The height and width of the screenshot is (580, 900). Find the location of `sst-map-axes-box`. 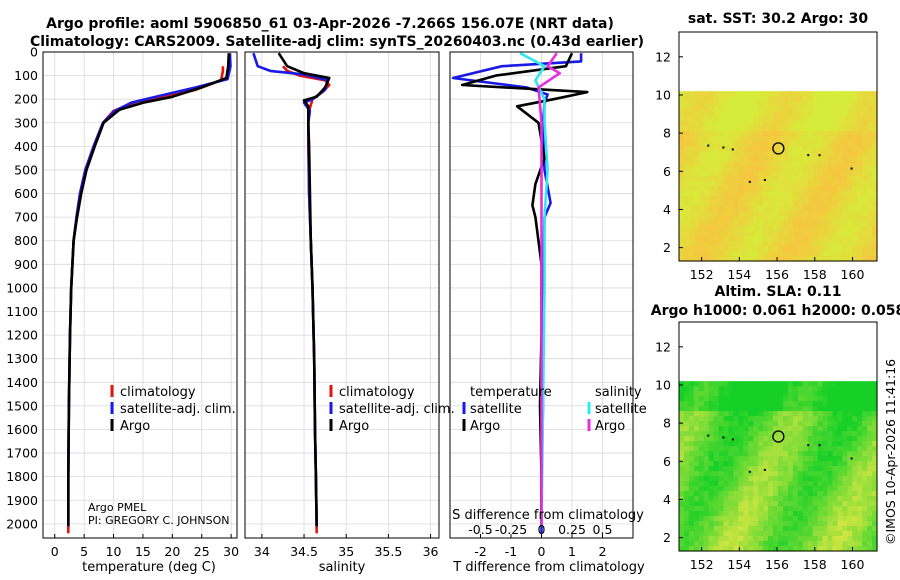

sst-map-axes-box is located at coordinates (778, 146).